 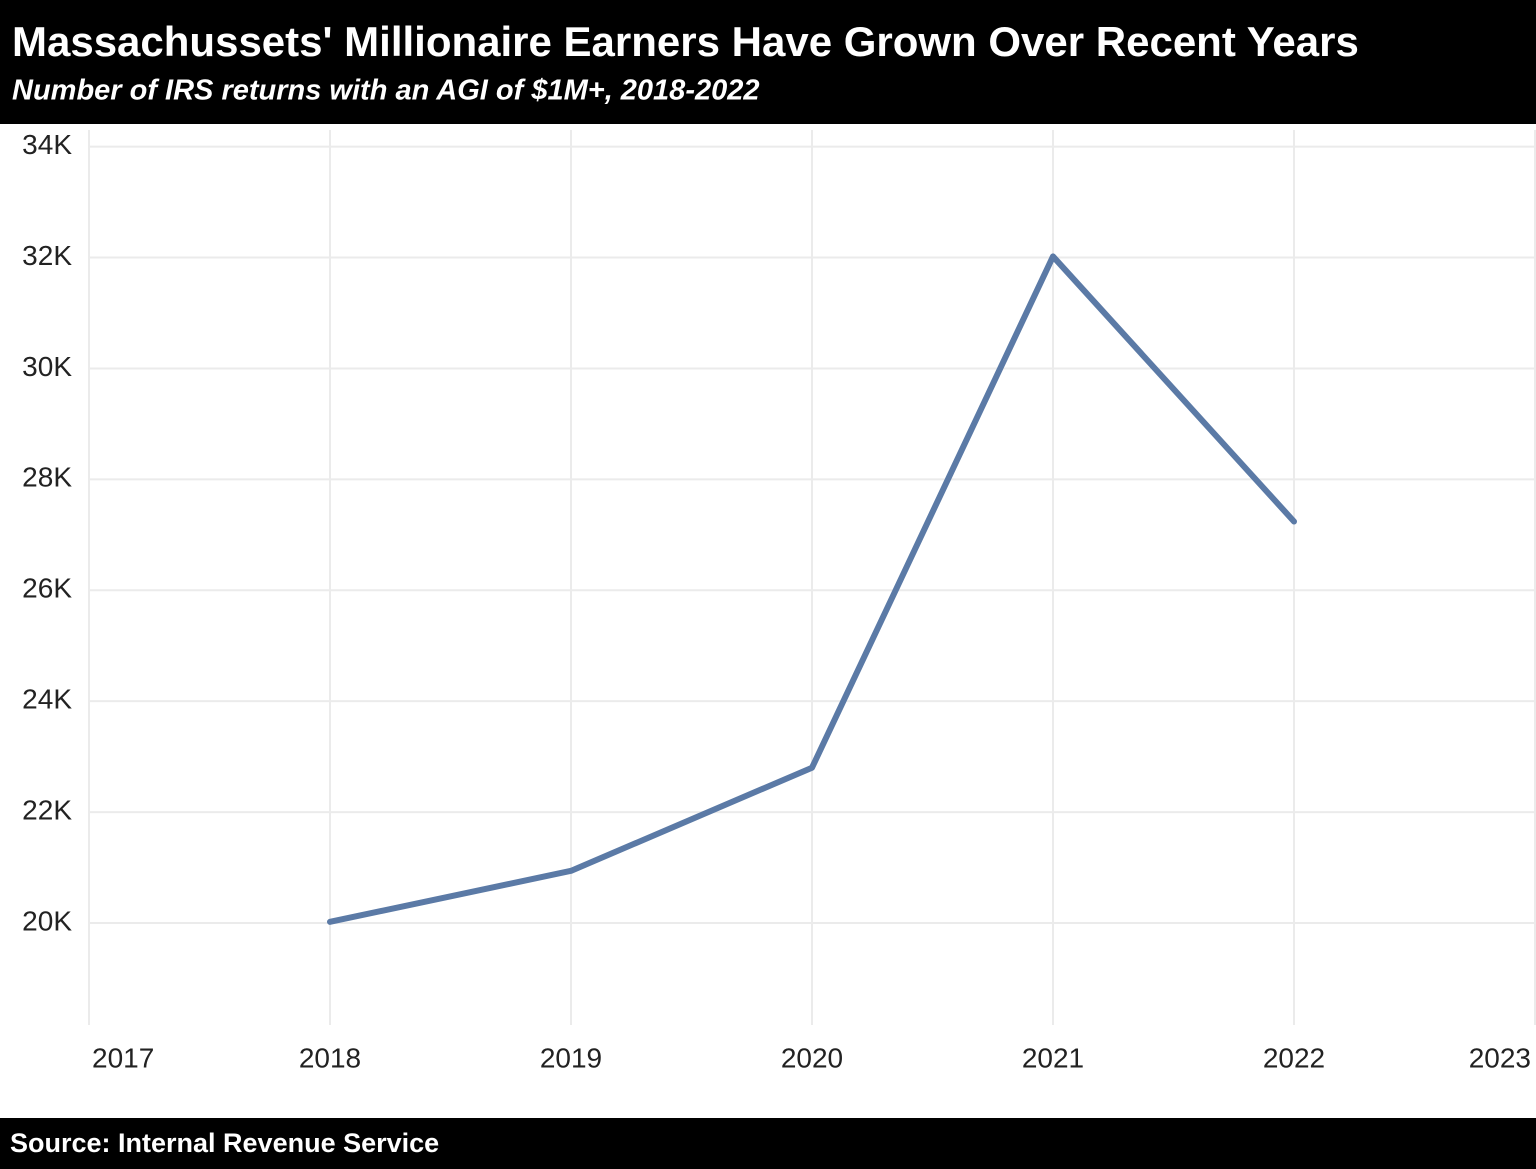 What do you see at coordinates (47, 255) in the screenshot?
I see `y-tick-label: 32K` at bounding box center [47, 255].